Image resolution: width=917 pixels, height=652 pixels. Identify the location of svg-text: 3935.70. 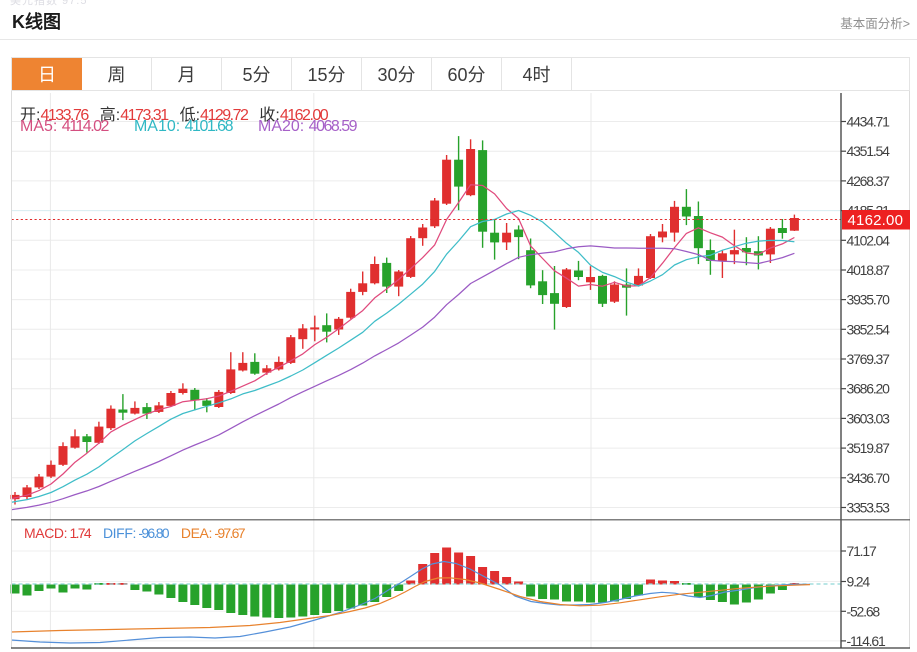
(869, 300).